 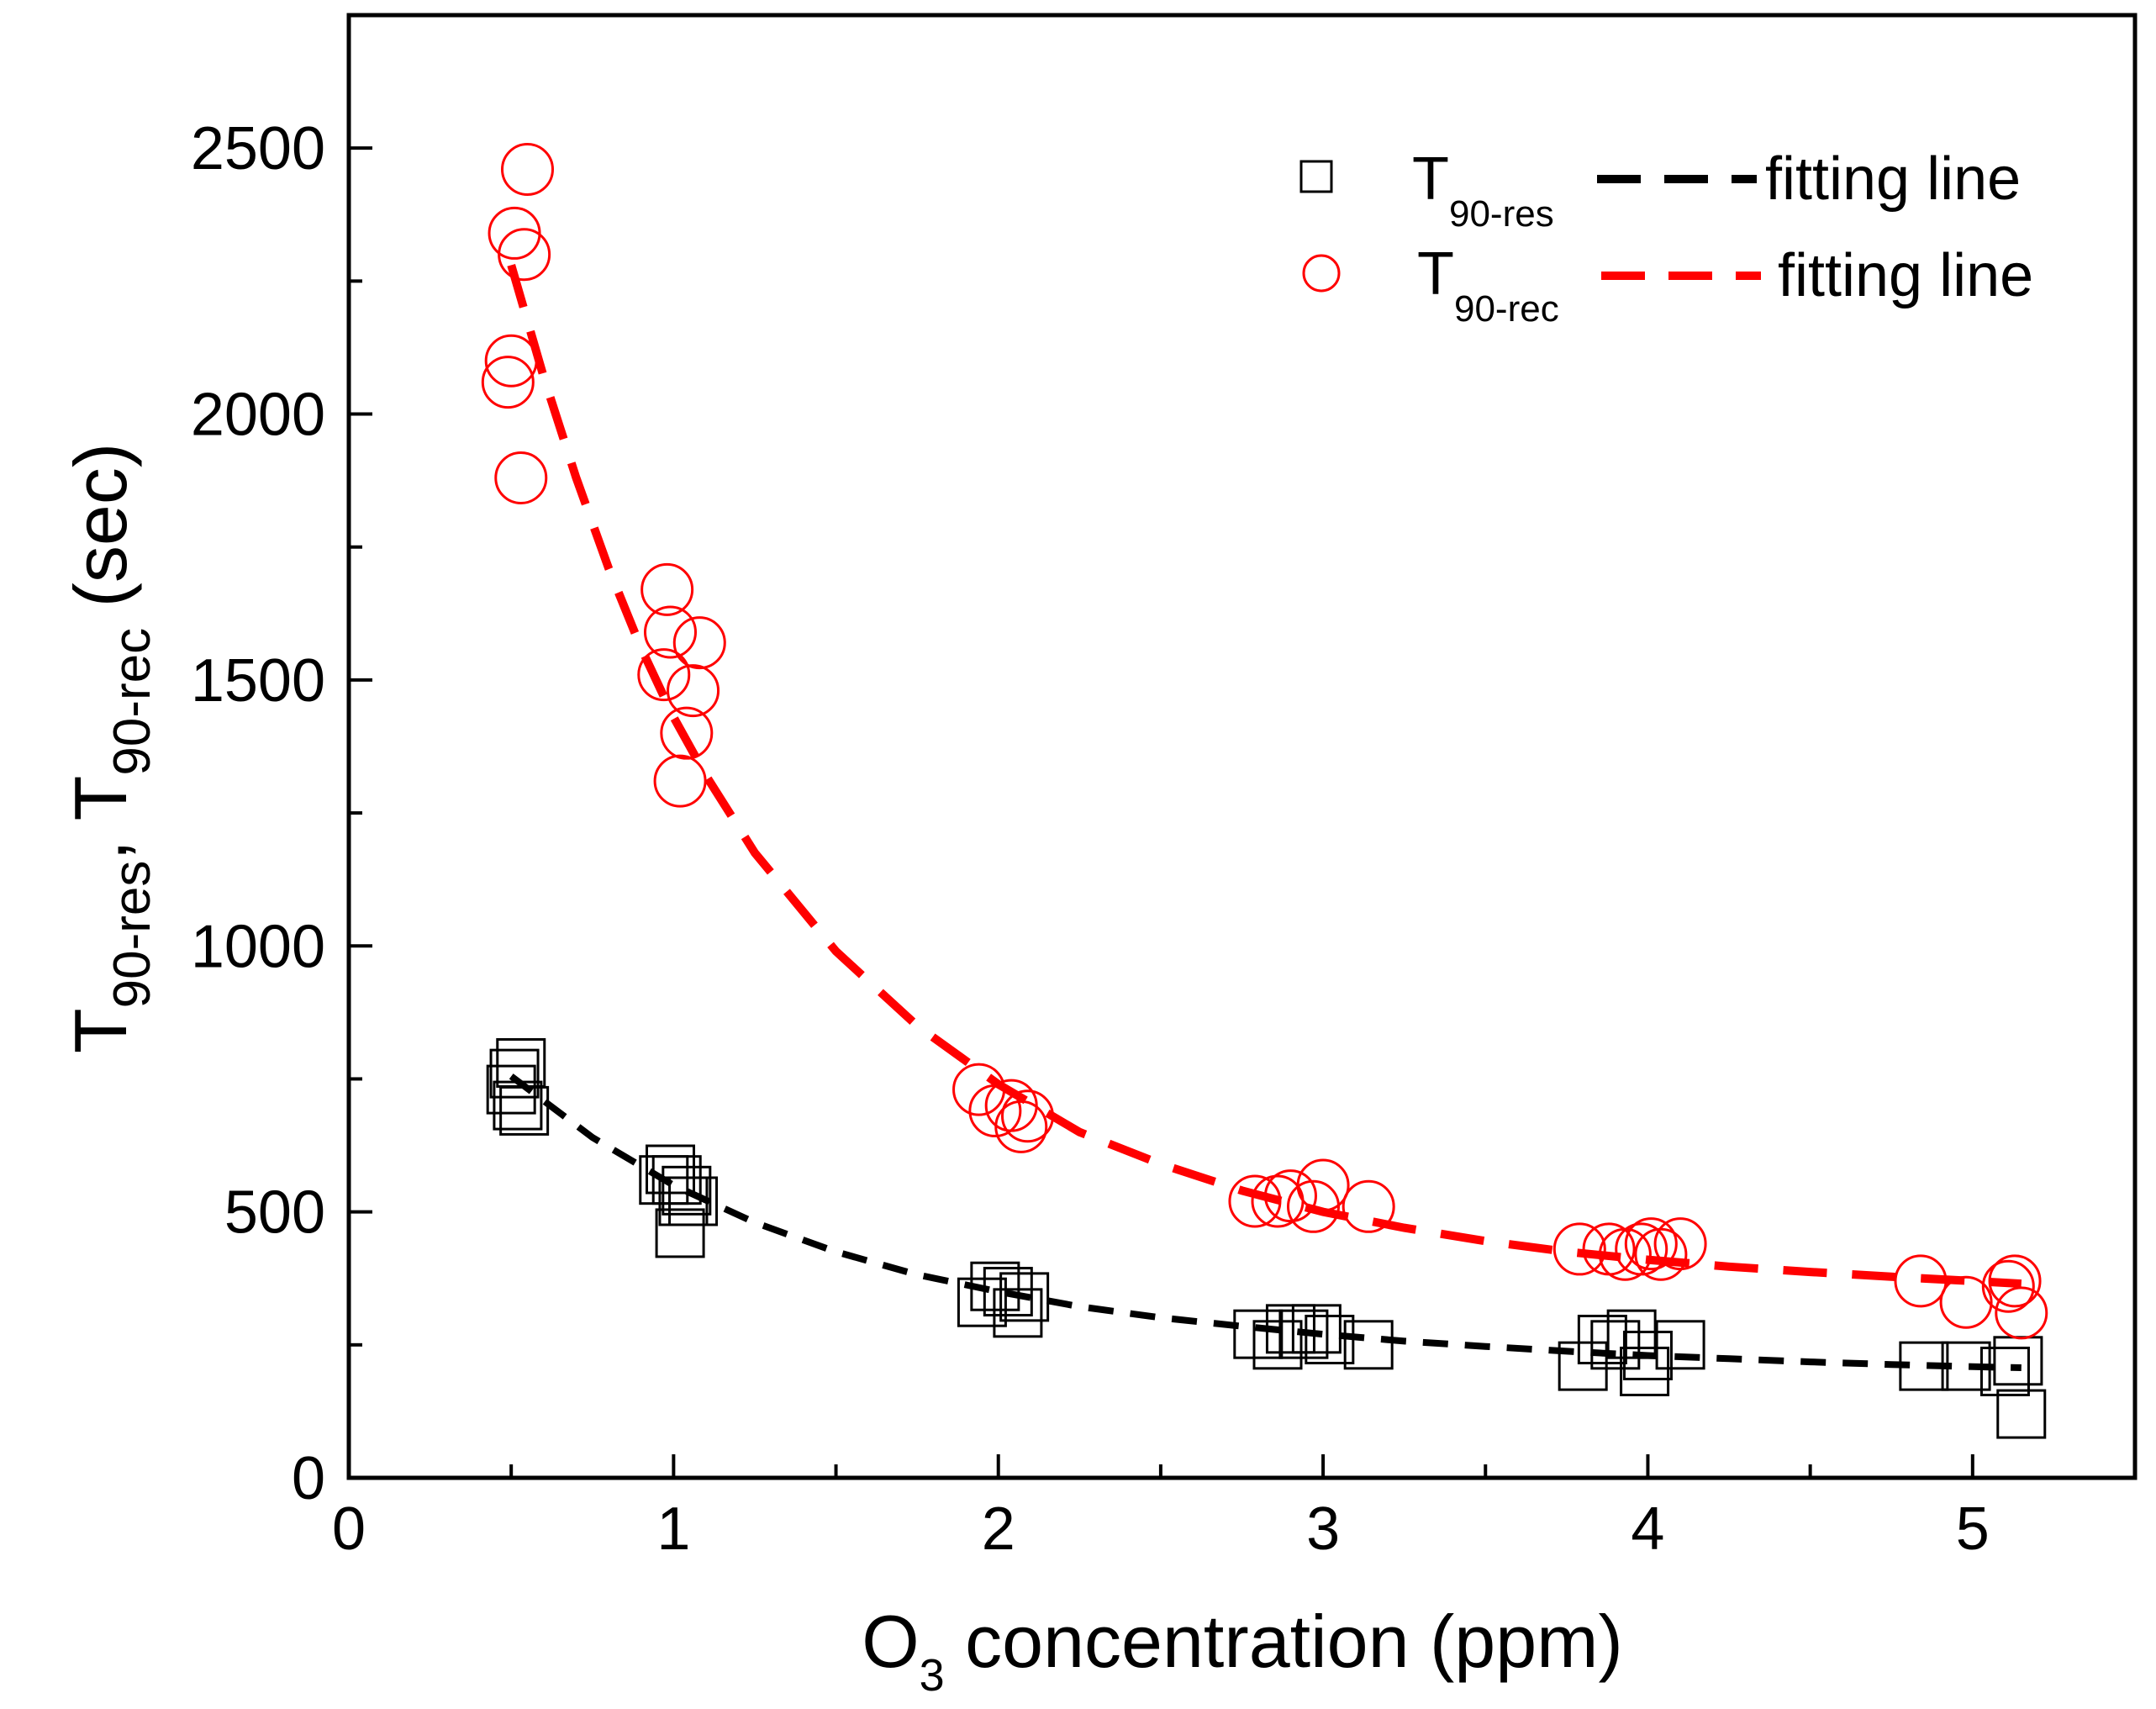 I want to click on x-tick-label: 1, so click(x=673, y=1529).